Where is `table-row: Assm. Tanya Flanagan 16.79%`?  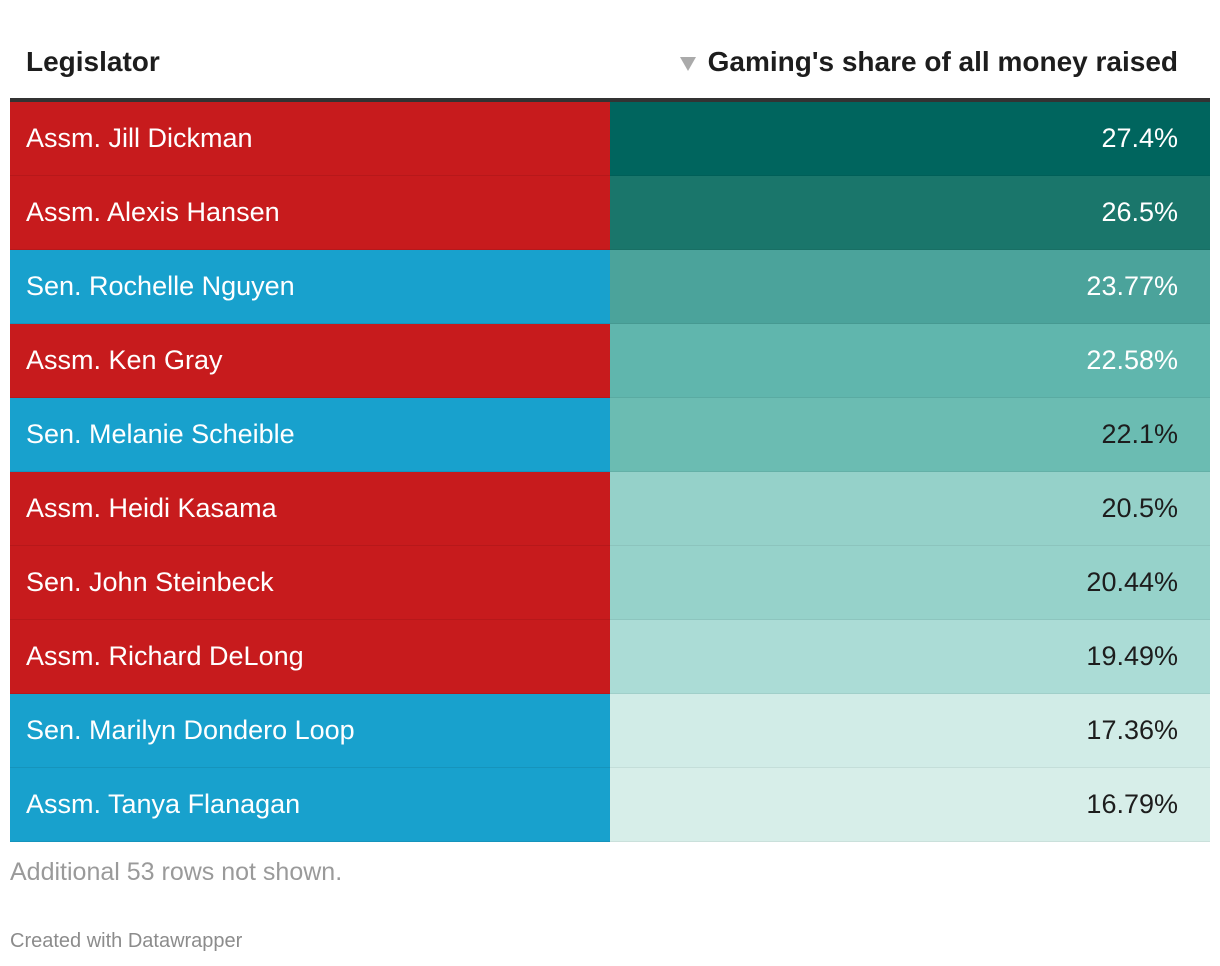
table-row: Assm. Tanya Flanagan 16.79% is located at coordinates (610, 805).